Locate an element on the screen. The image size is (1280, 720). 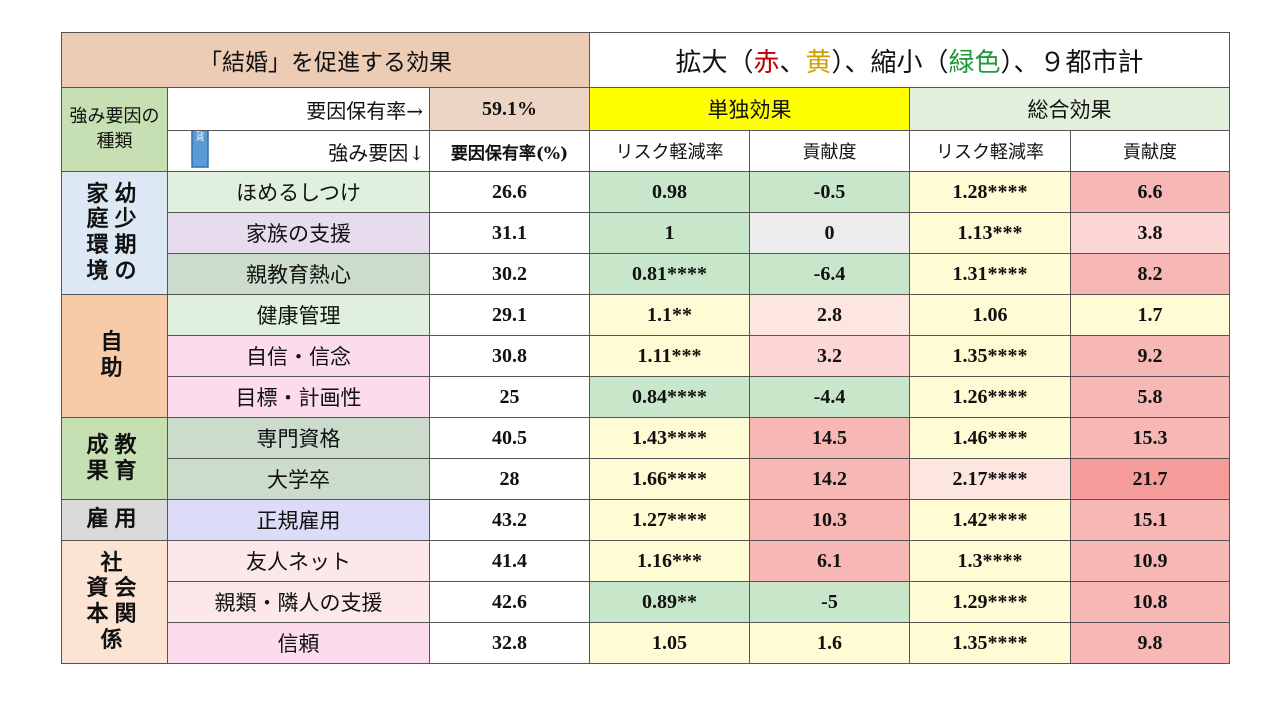
category-cell: 社資会 本関係 is located at coordinates (114, 602).